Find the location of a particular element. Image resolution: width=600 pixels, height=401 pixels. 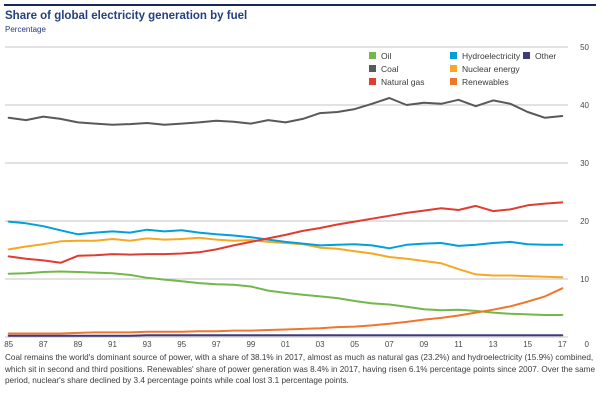

x-tick-label: 17 is located at coordinates (562, 344).